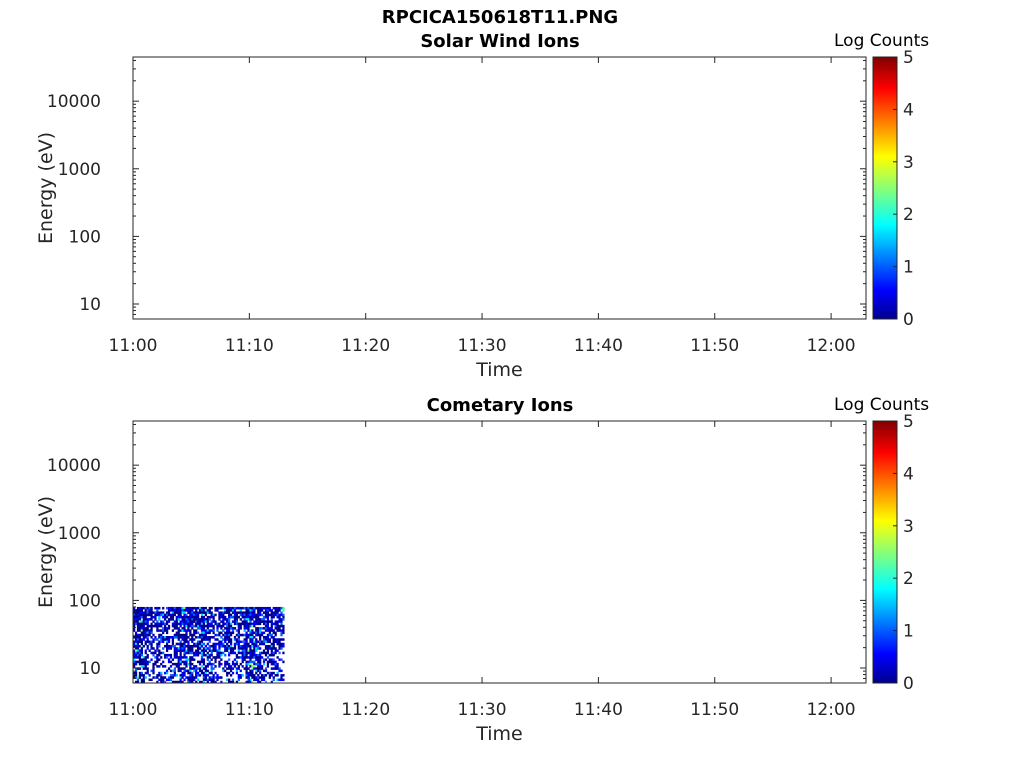 Image resolution: width=1024 pixels, height=768 pixels. What do you see at coordinates (908, 320) in the screenshot?
I see `colorbar-tick-label: 0` at bounding box center [908, 320].